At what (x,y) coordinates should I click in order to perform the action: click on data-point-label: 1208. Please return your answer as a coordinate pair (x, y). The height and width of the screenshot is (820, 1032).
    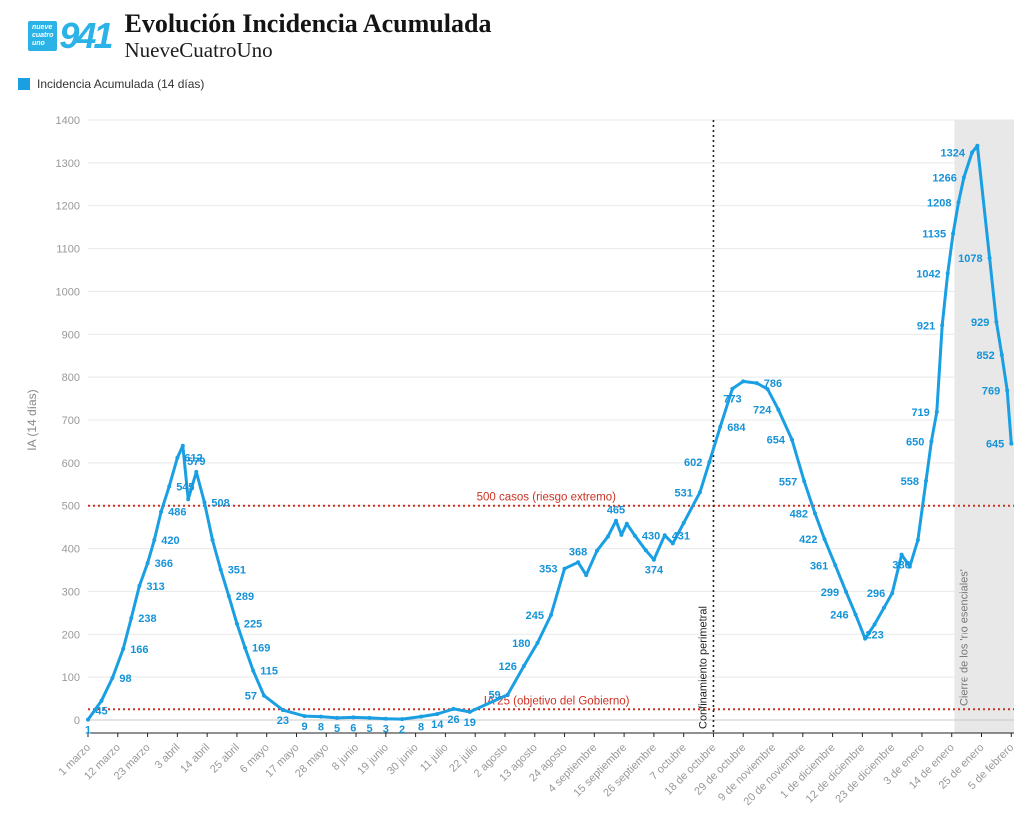
    Looking at the image, I should click on (939, 204).